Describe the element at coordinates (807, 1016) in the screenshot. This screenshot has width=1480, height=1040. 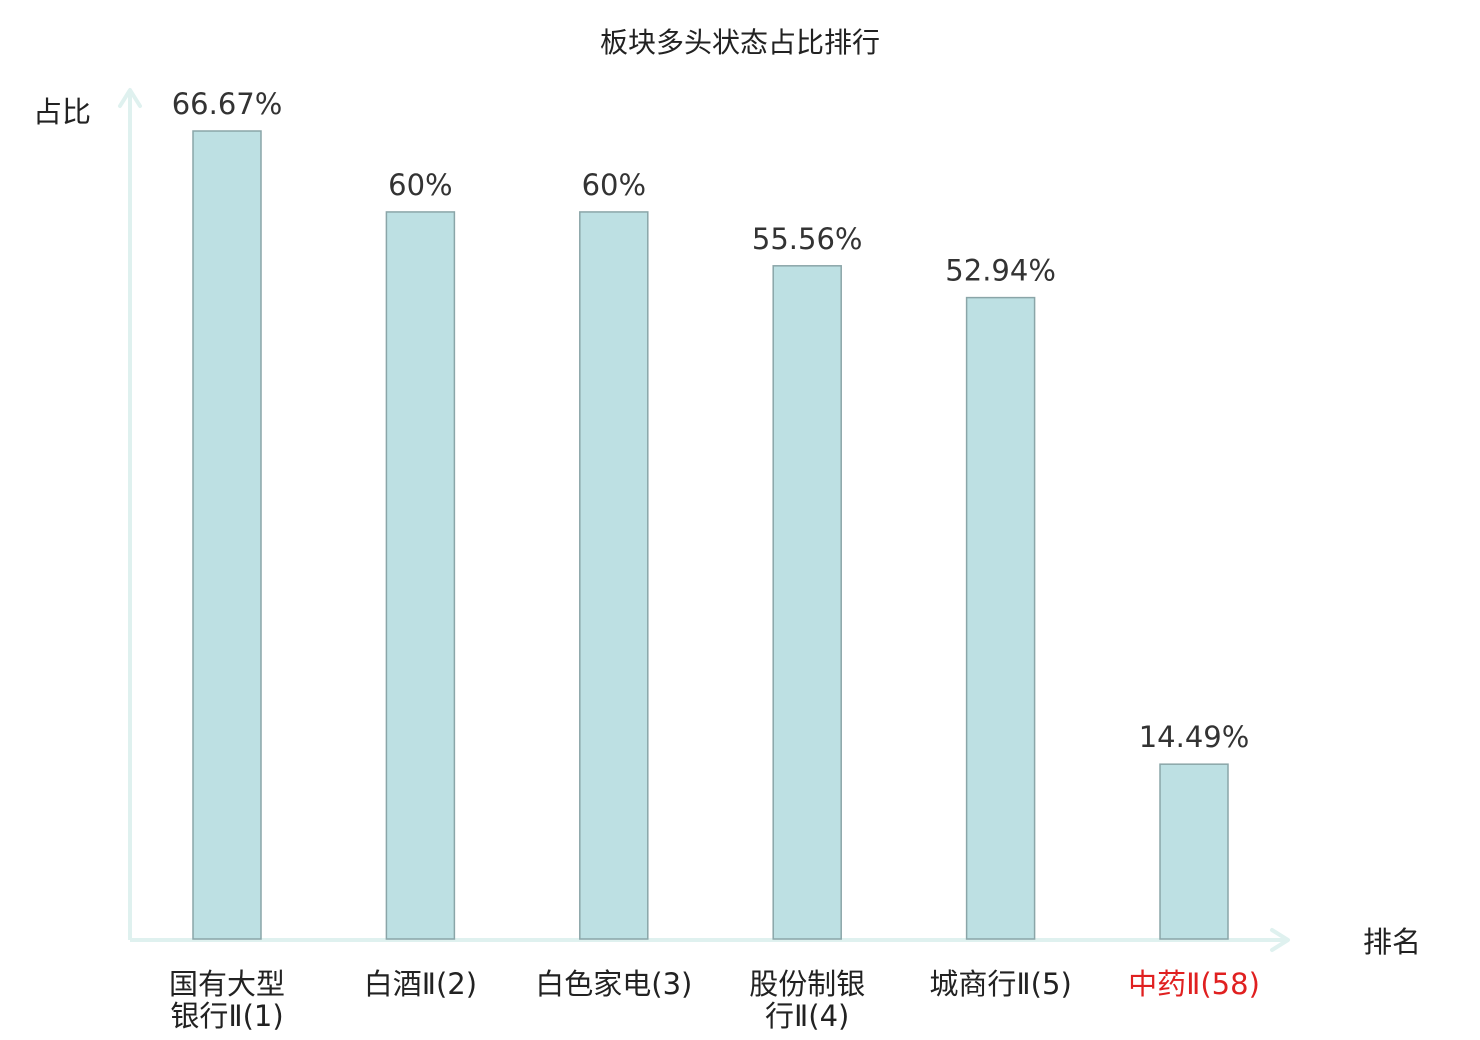
I see `category-label: 行Ⅱ(4)` at that location.